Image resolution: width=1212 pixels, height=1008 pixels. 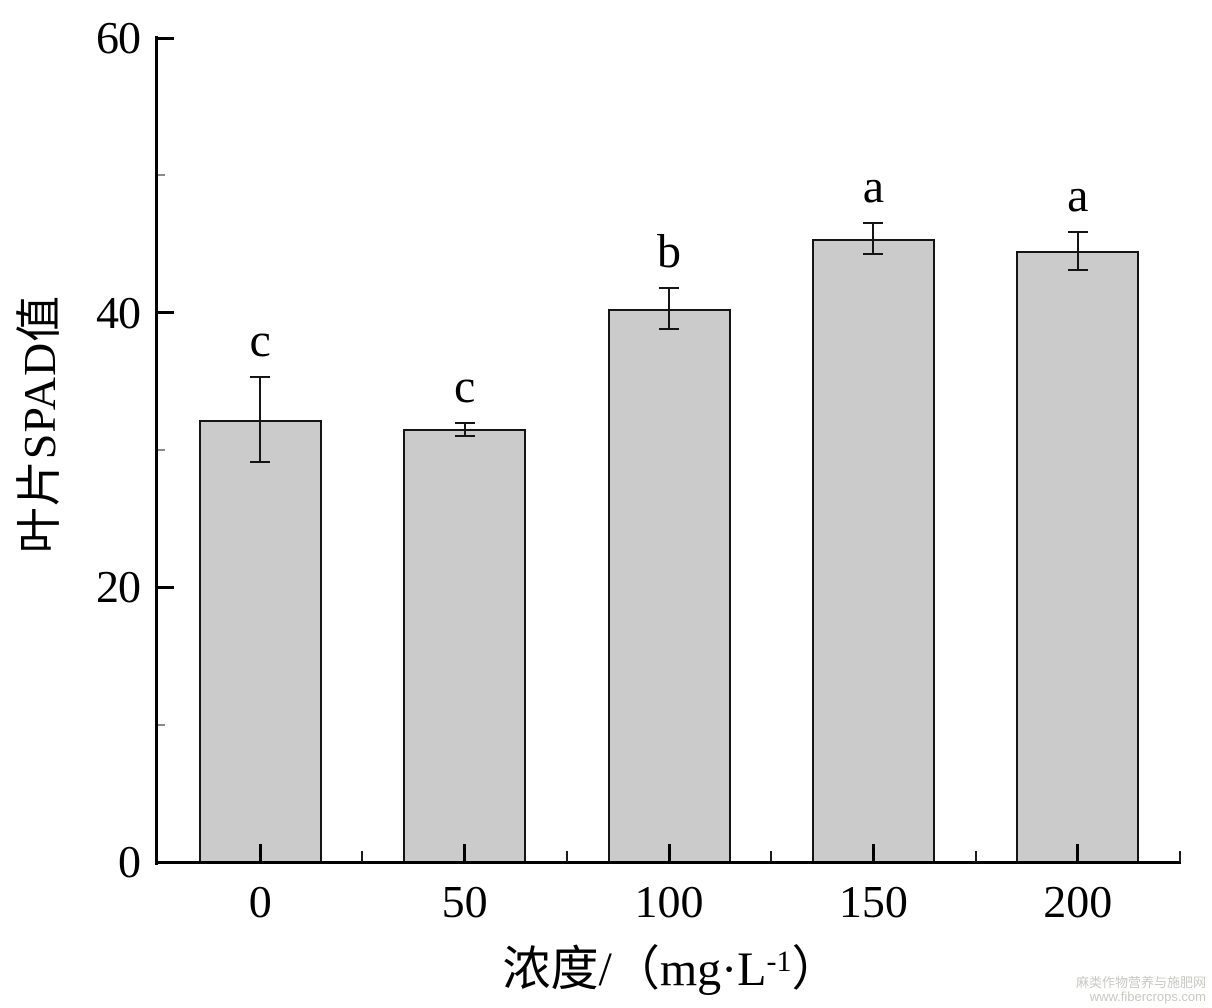 What do you see at coordinates (118, 37) in the screenshot?
I see `y-tick-label: 60` at bounding box center [118, 37].